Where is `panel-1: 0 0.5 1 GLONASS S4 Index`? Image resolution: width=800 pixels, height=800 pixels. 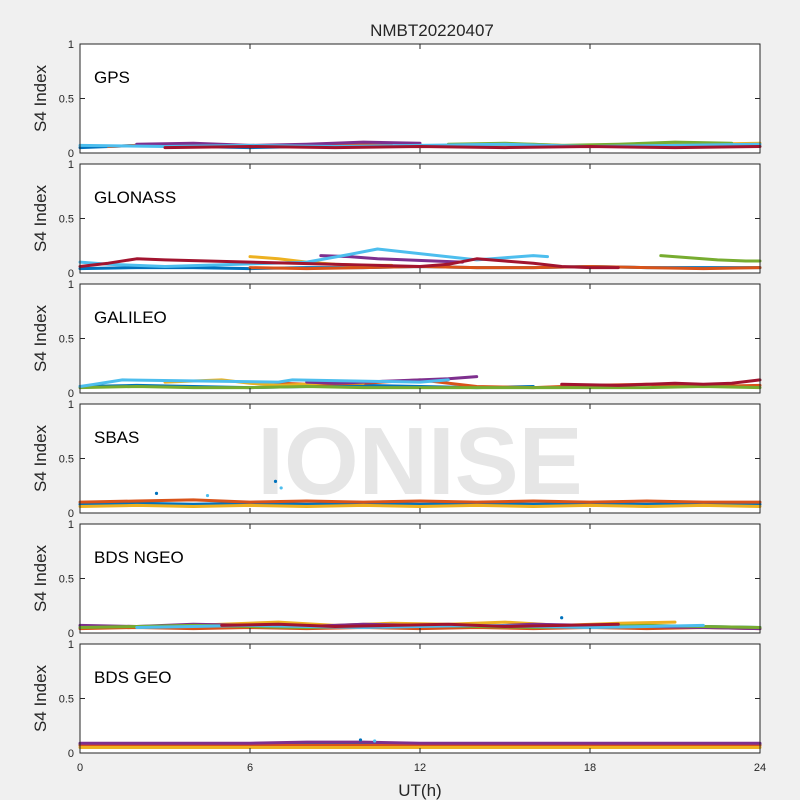
panel-1: 0 0.5 1 GLONASS S4 Index is located at coordinates (396, 219).